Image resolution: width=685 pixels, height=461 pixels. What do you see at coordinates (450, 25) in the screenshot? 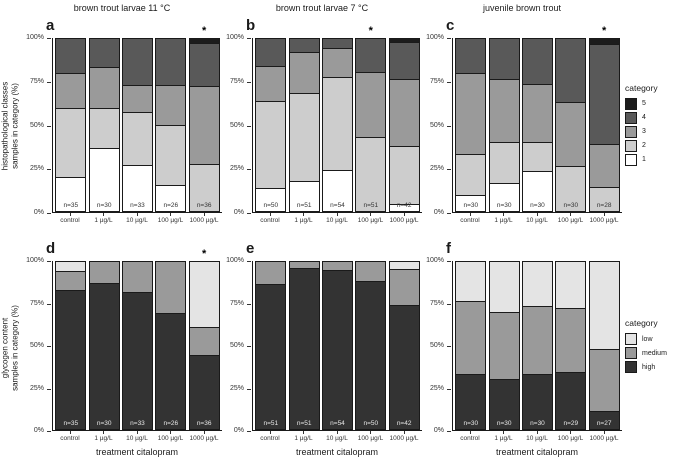
I see `panel-letter: c` at bounding box center [450, 25].